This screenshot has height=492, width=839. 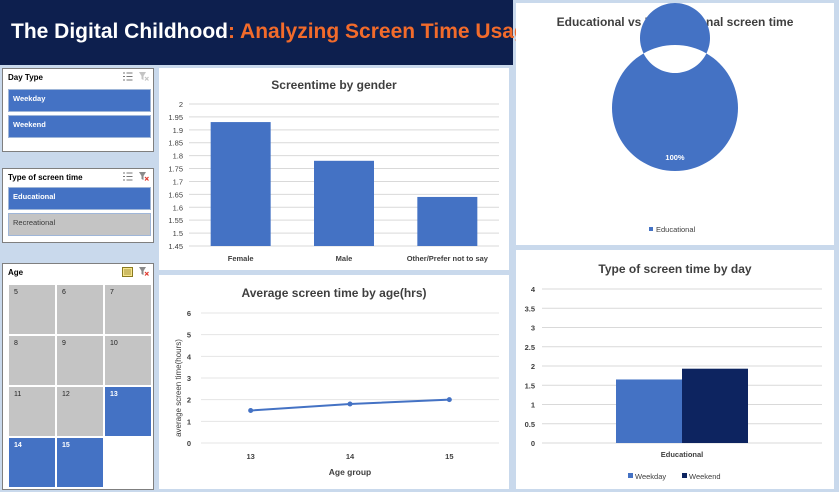 I want to click on title-accent: Analyzing Screen Time Usage, so click(x=386, y=31).